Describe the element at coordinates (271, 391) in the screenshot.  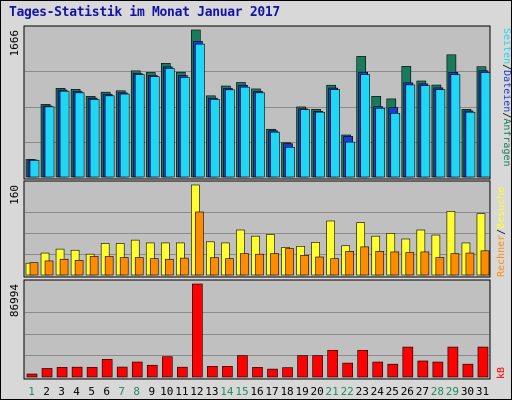
I see `x-tick-label-day-17: 17` at that location.